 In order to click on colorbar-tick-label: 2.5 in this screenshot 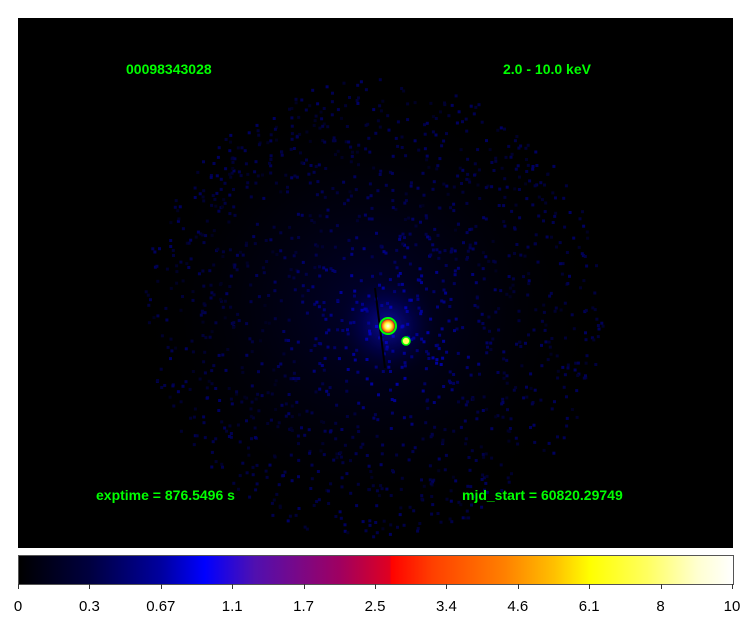, I will do `click(375, 606)`.